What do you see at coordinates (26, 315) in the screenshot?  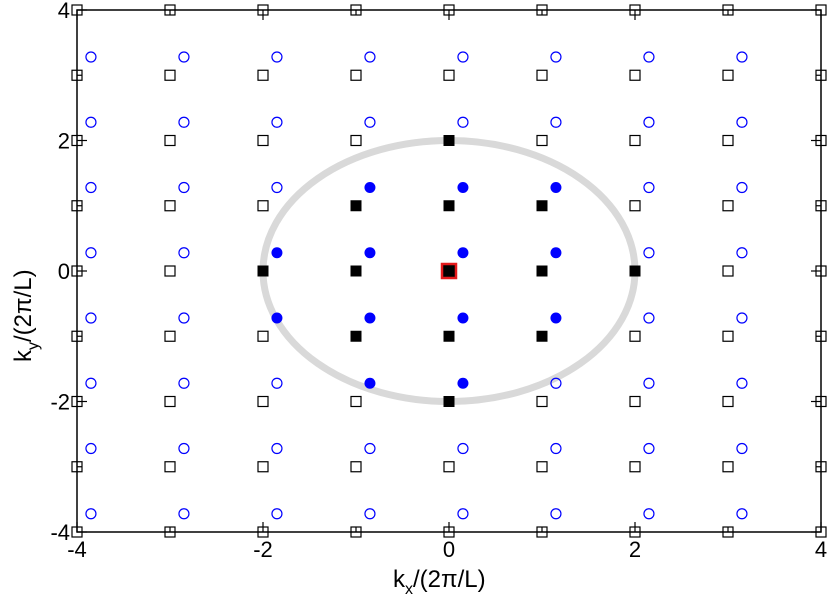 I see `y-axis-label: ky/(2π/L)` at bounding box center [26, 315].